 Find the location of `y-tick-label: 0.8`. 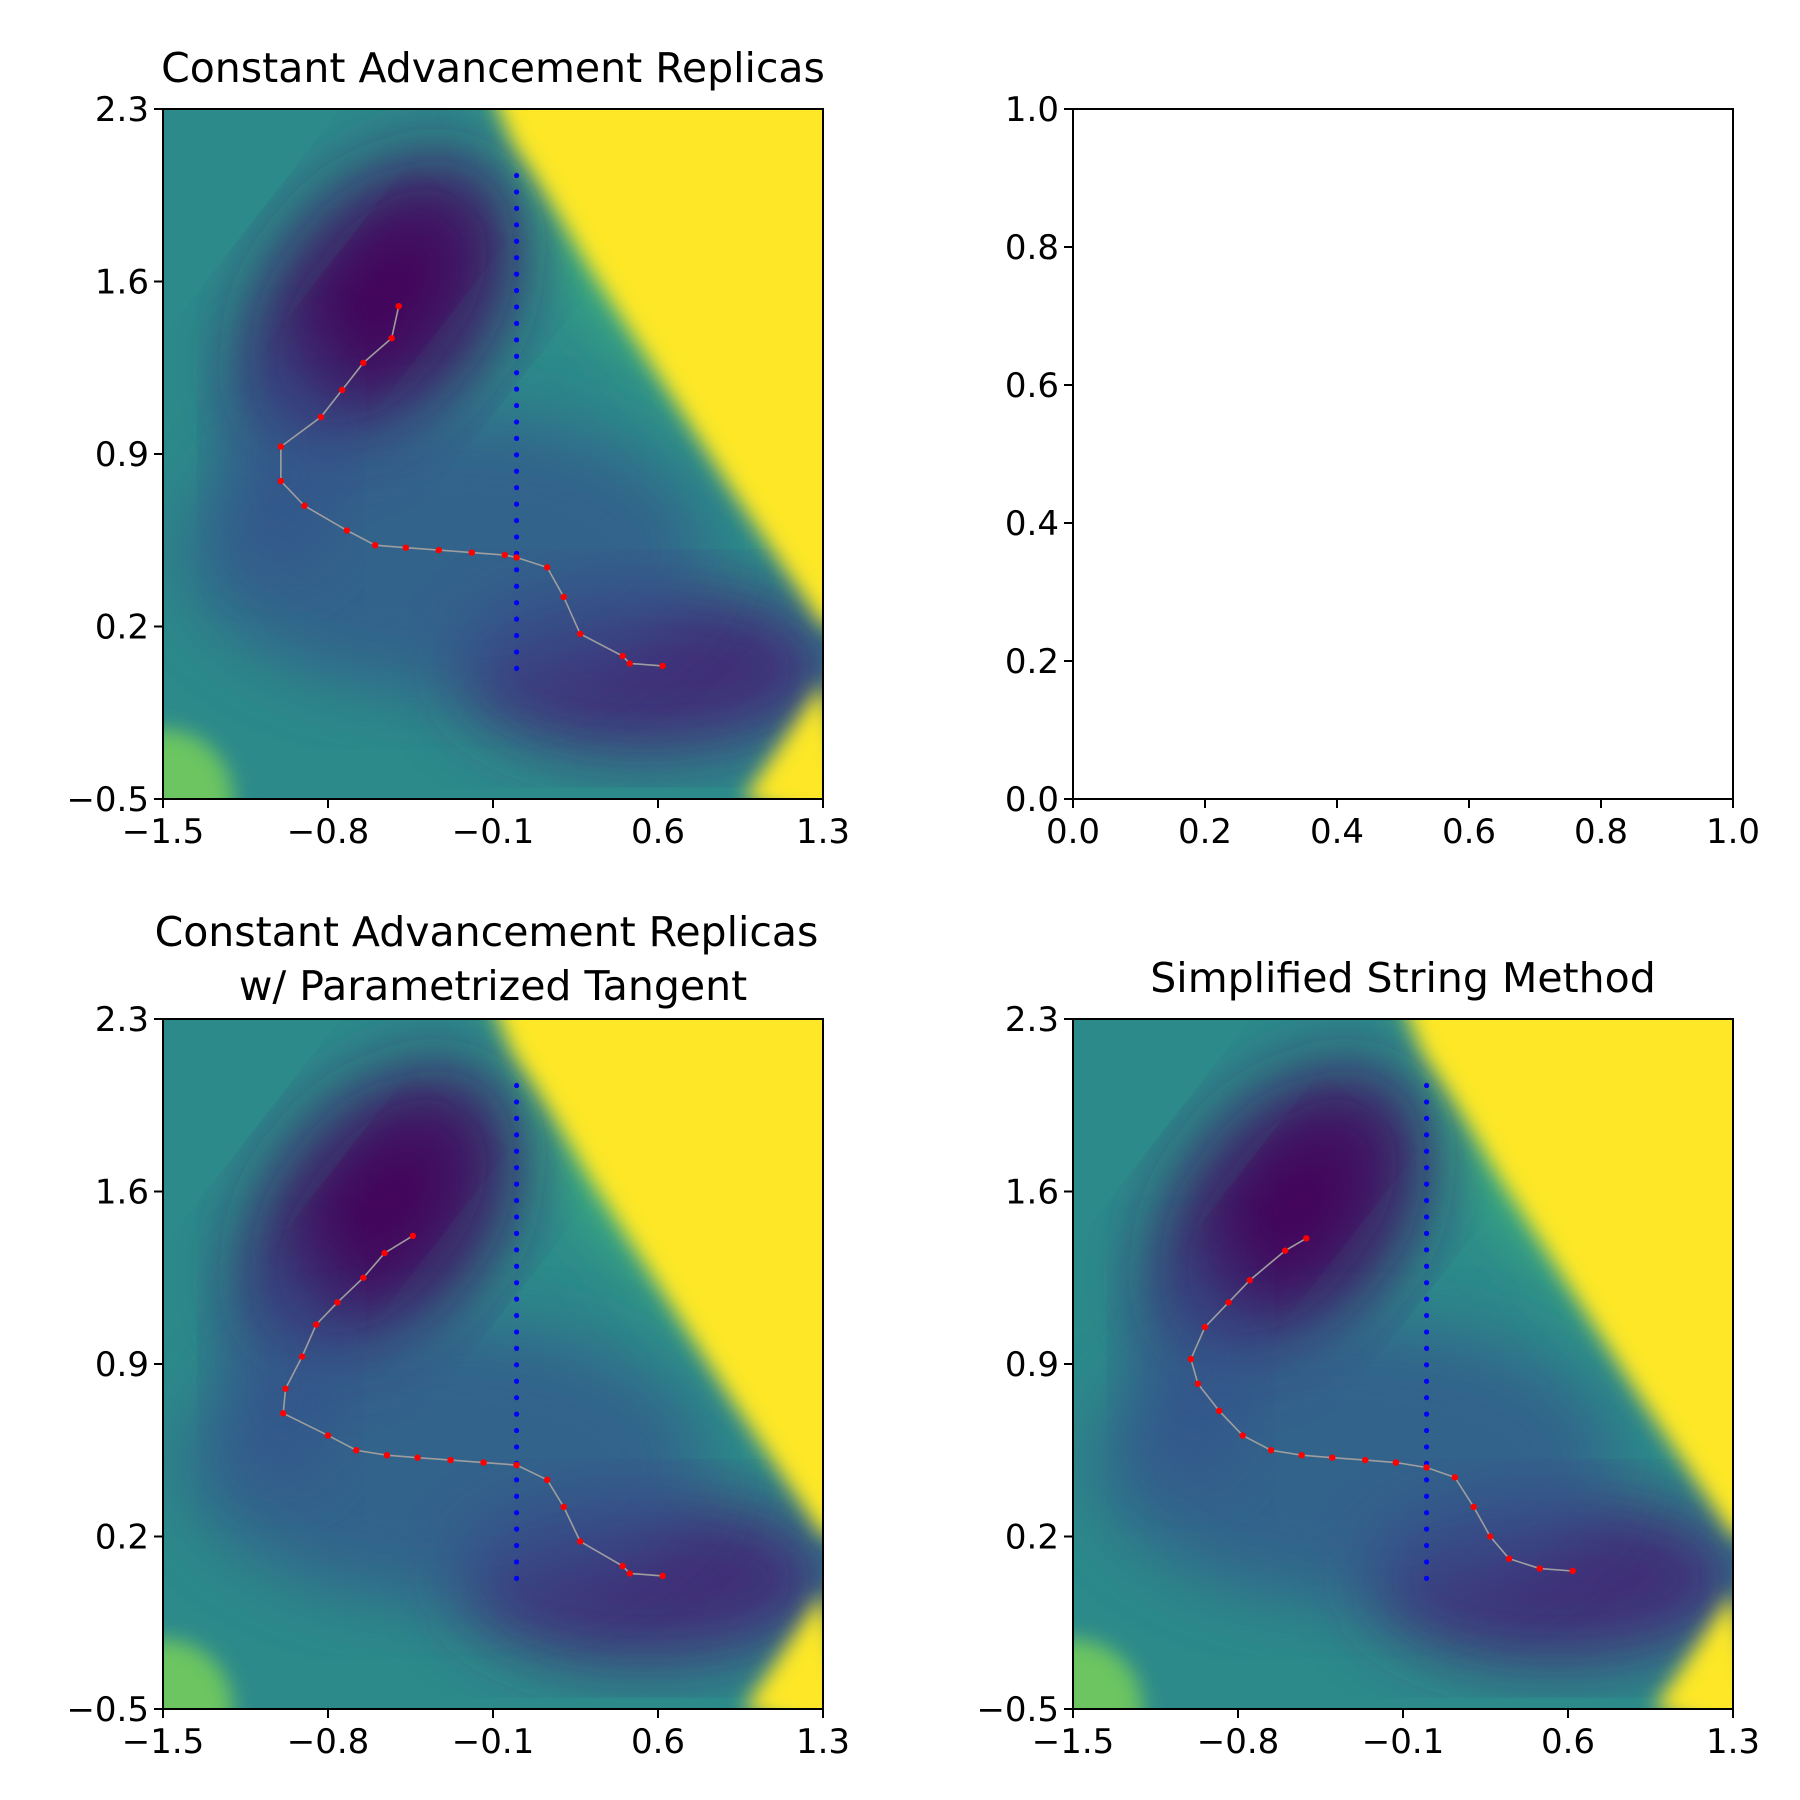

y-tick-label: 0.8 is located at coordinates (1032, 248).